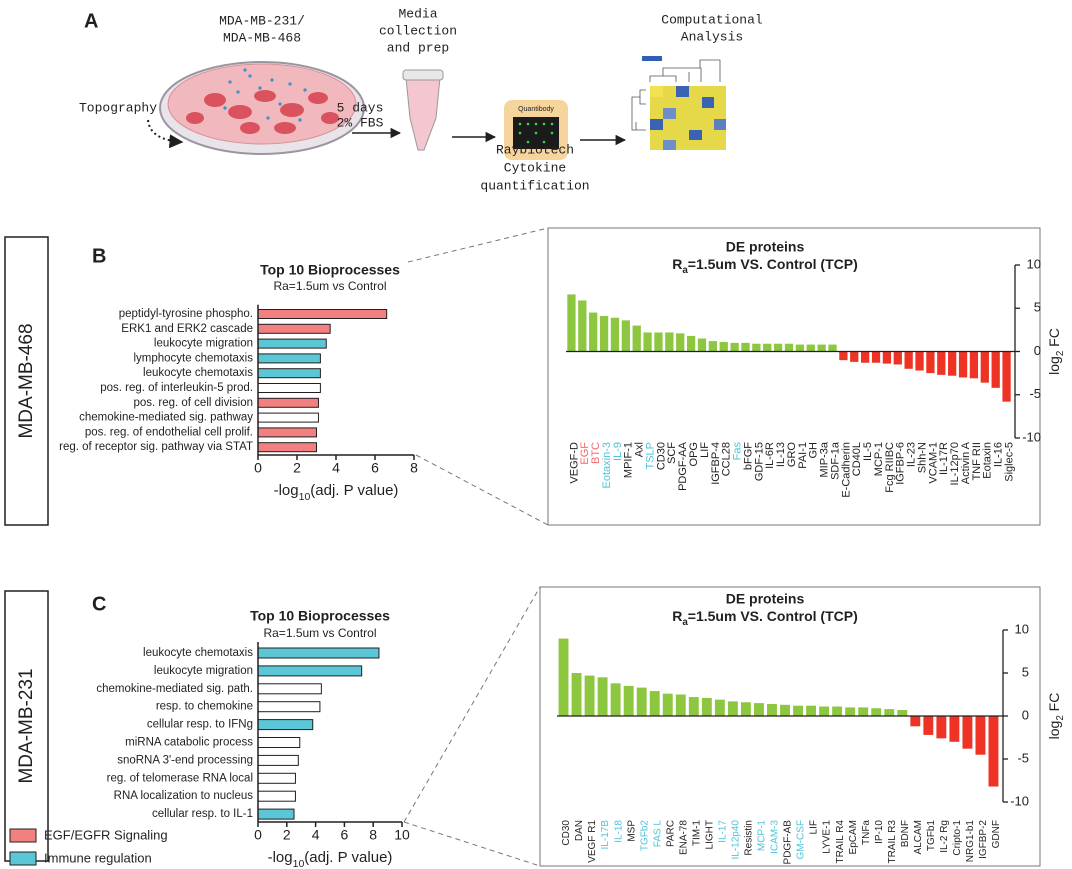 This screenshot has width=1072, height=869. What do you see at coordinates (330, 270) in the screenshot?
I see `chart-title: Top 10 Bioprocesses` at bounding box center [330, 270].